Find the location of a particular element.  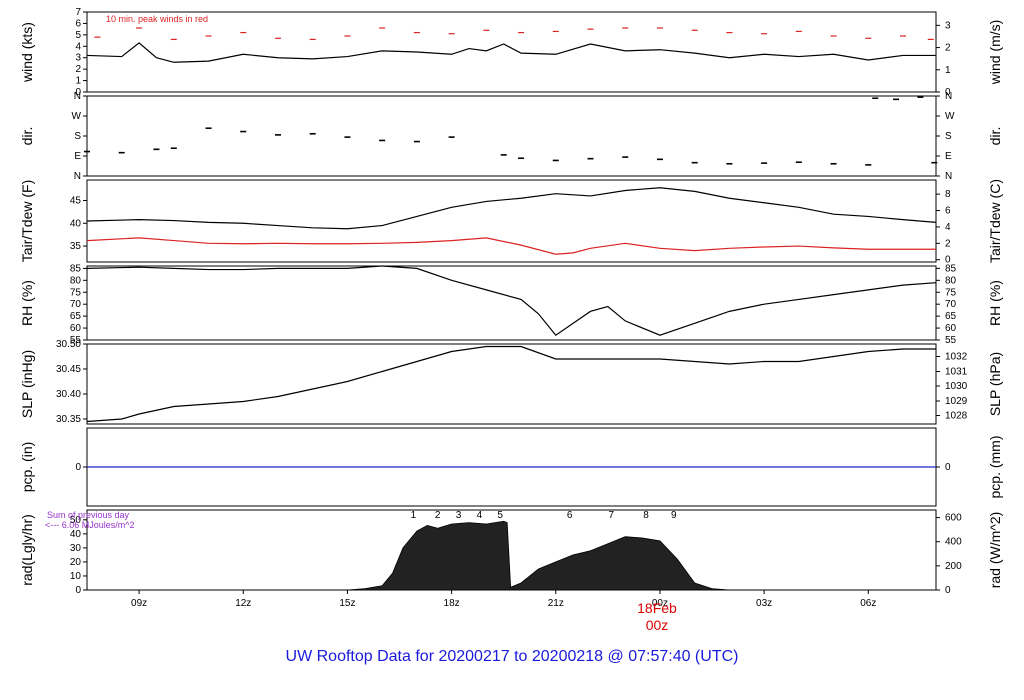

rh-ytick-left-label: 65 is located at coordinates (76, 316).